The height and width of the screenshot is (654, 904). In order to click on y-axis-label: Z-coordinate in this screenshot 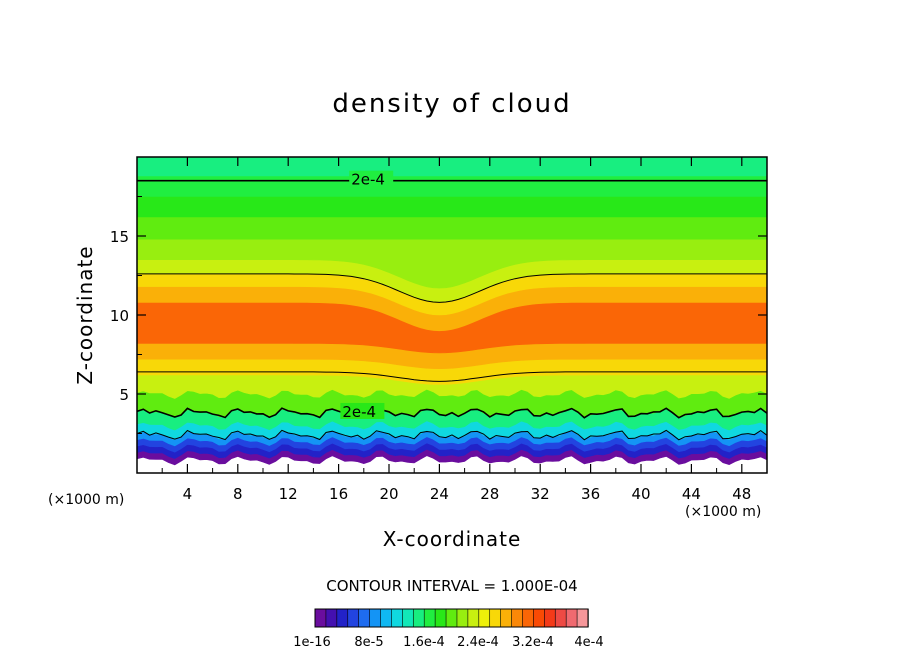, I will do `click(85, 314)`.